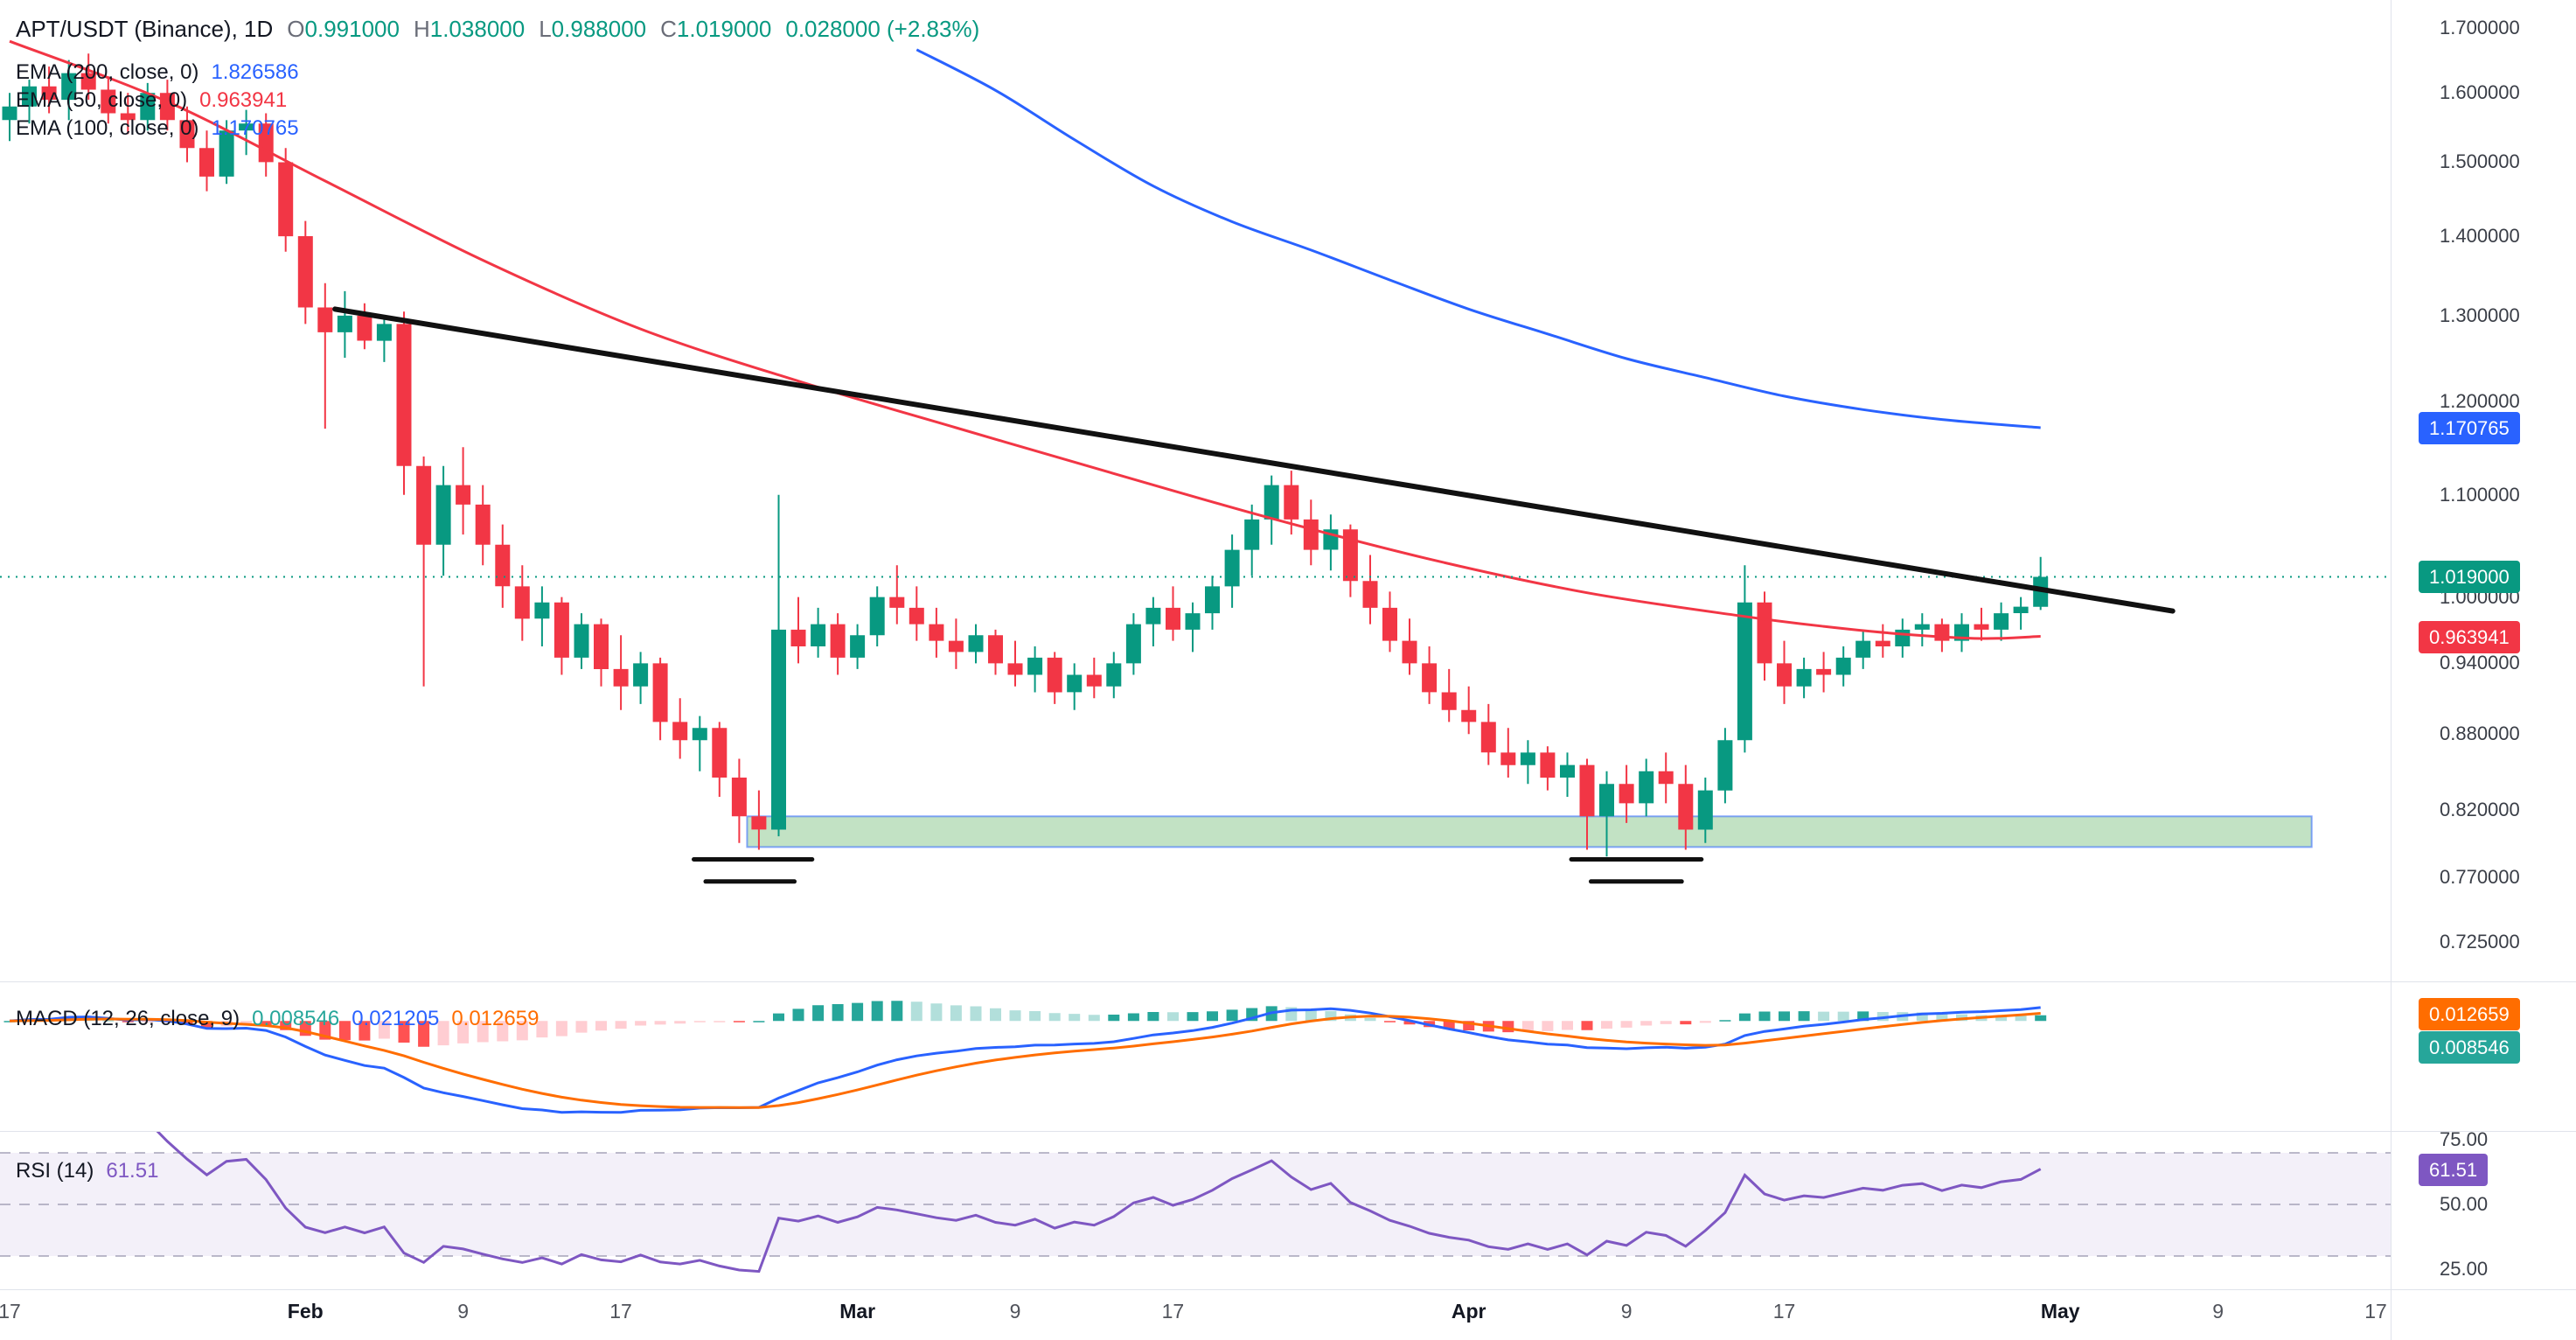  Describe the element at coordinates (102, 100) in the screenshot. I see `ema50-name: EMA (50, close, 0)` at that location.